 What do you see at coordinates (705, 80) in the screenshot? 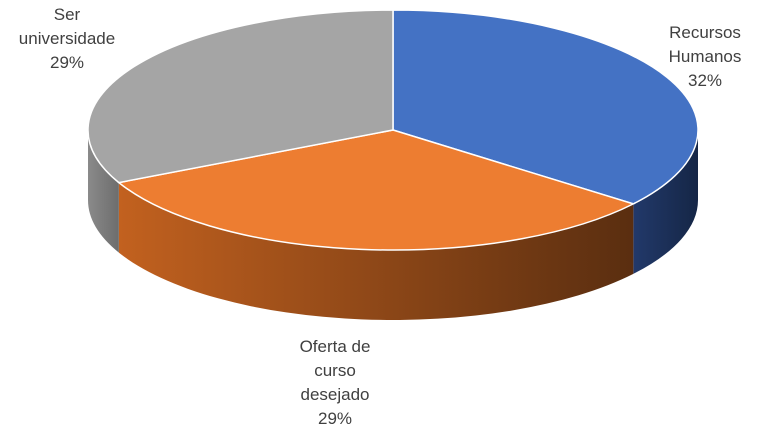
I see `data-label-value: 32%` at bounding box center [705, 80].